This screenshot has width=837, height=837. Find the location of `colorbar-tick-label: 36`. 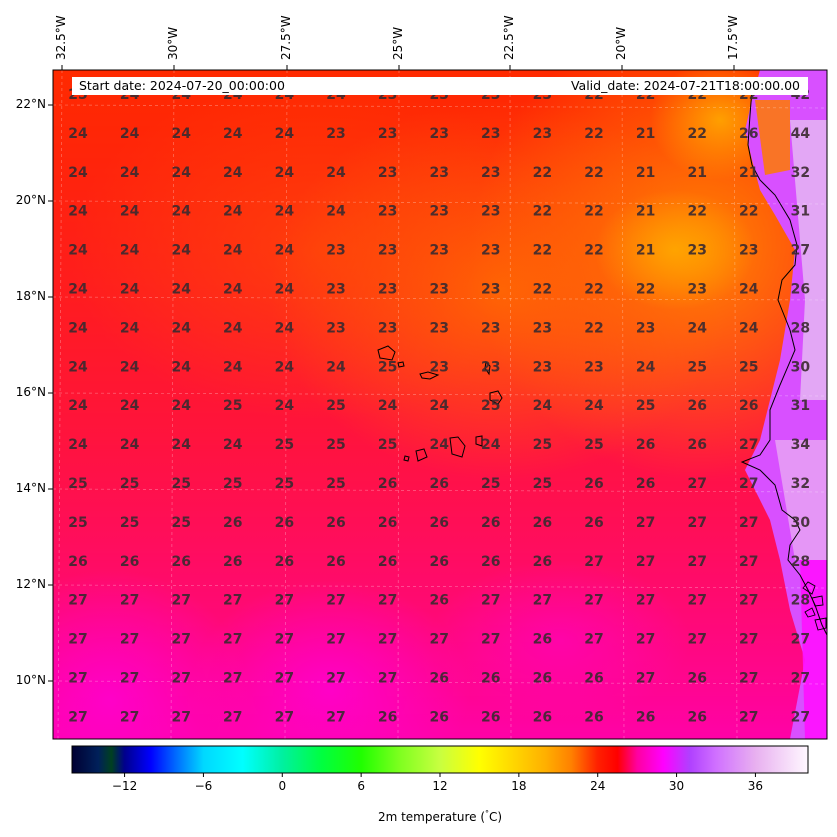

colorbar-tick-label: 36 is located at coordinates (755, 786).